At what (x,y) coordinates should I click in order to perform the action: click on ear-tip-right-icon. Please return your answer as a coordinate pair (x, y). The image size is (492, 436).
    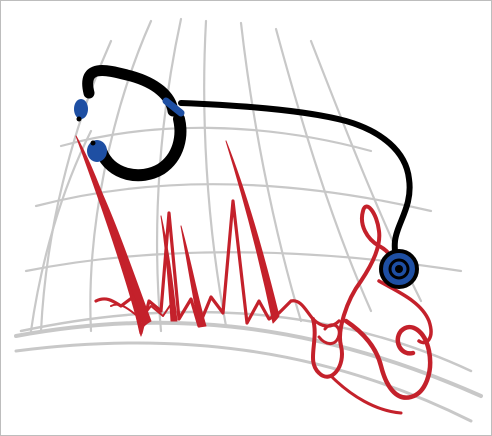
    Looking at the image, I should click on (97, 151).